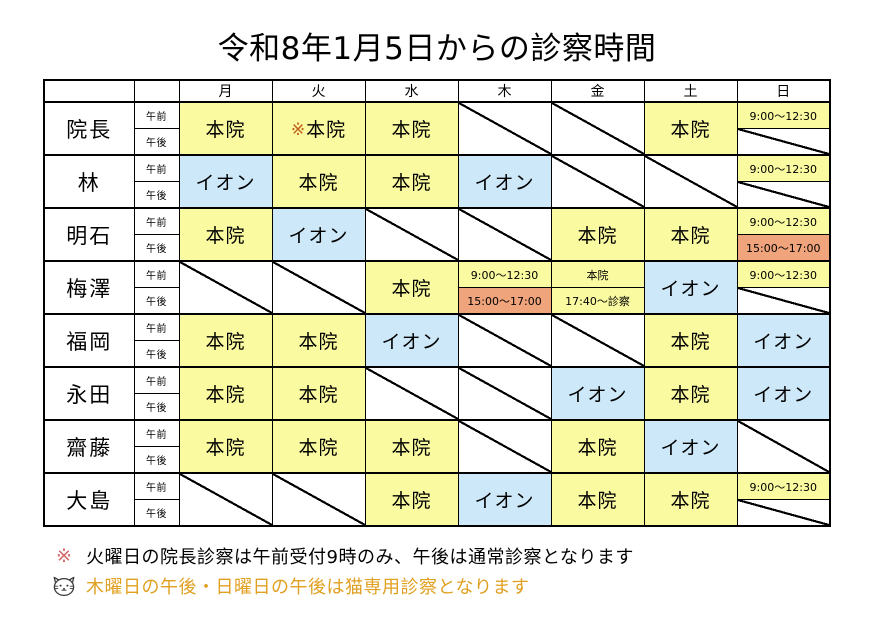  I want to click on cell-齋藤-wed: 本院, so click(411, 446).